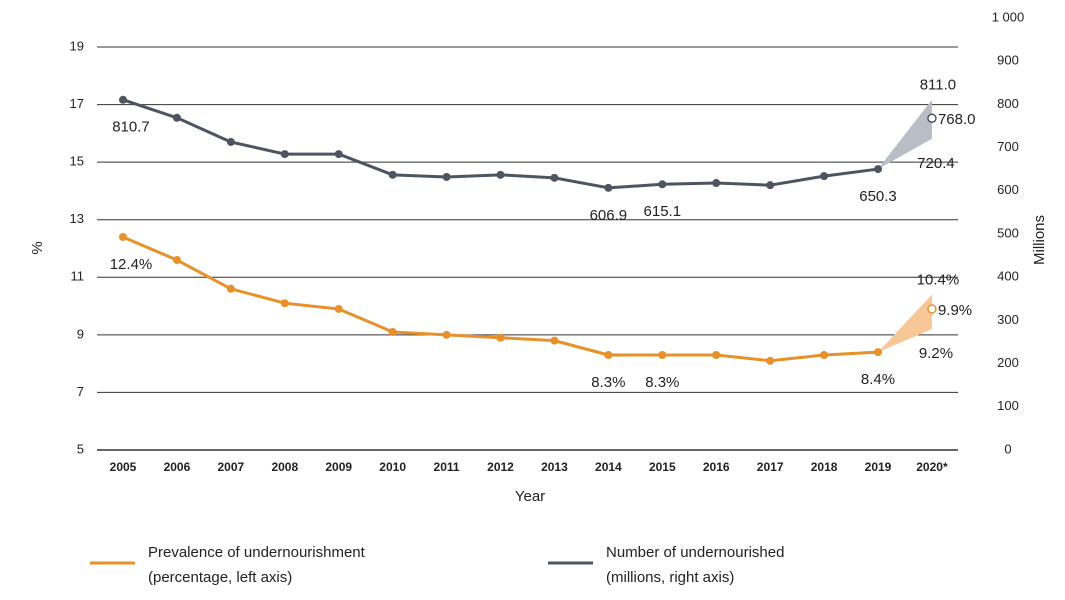 This screenshot has width=1065, height=600. What do you see at coordinates (1008, 276) in the screenshot?
I see `y2-tick-label: 400` at bounding box center [1008, 276].